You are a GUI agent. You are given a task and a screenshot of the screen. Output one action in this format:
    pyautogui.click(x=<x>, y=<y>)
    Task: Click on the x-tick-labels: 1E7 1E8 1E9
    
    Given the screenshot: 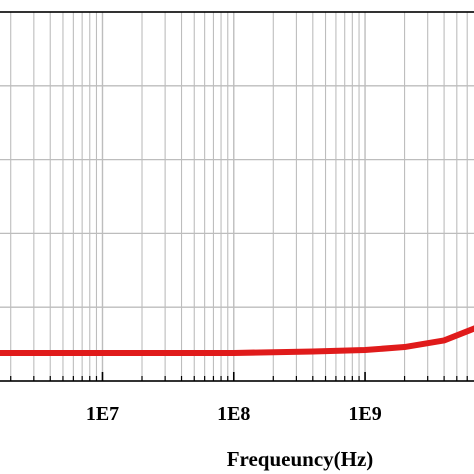 What is the action you would take?
    pyautogui.click(x=234, y=414)
    